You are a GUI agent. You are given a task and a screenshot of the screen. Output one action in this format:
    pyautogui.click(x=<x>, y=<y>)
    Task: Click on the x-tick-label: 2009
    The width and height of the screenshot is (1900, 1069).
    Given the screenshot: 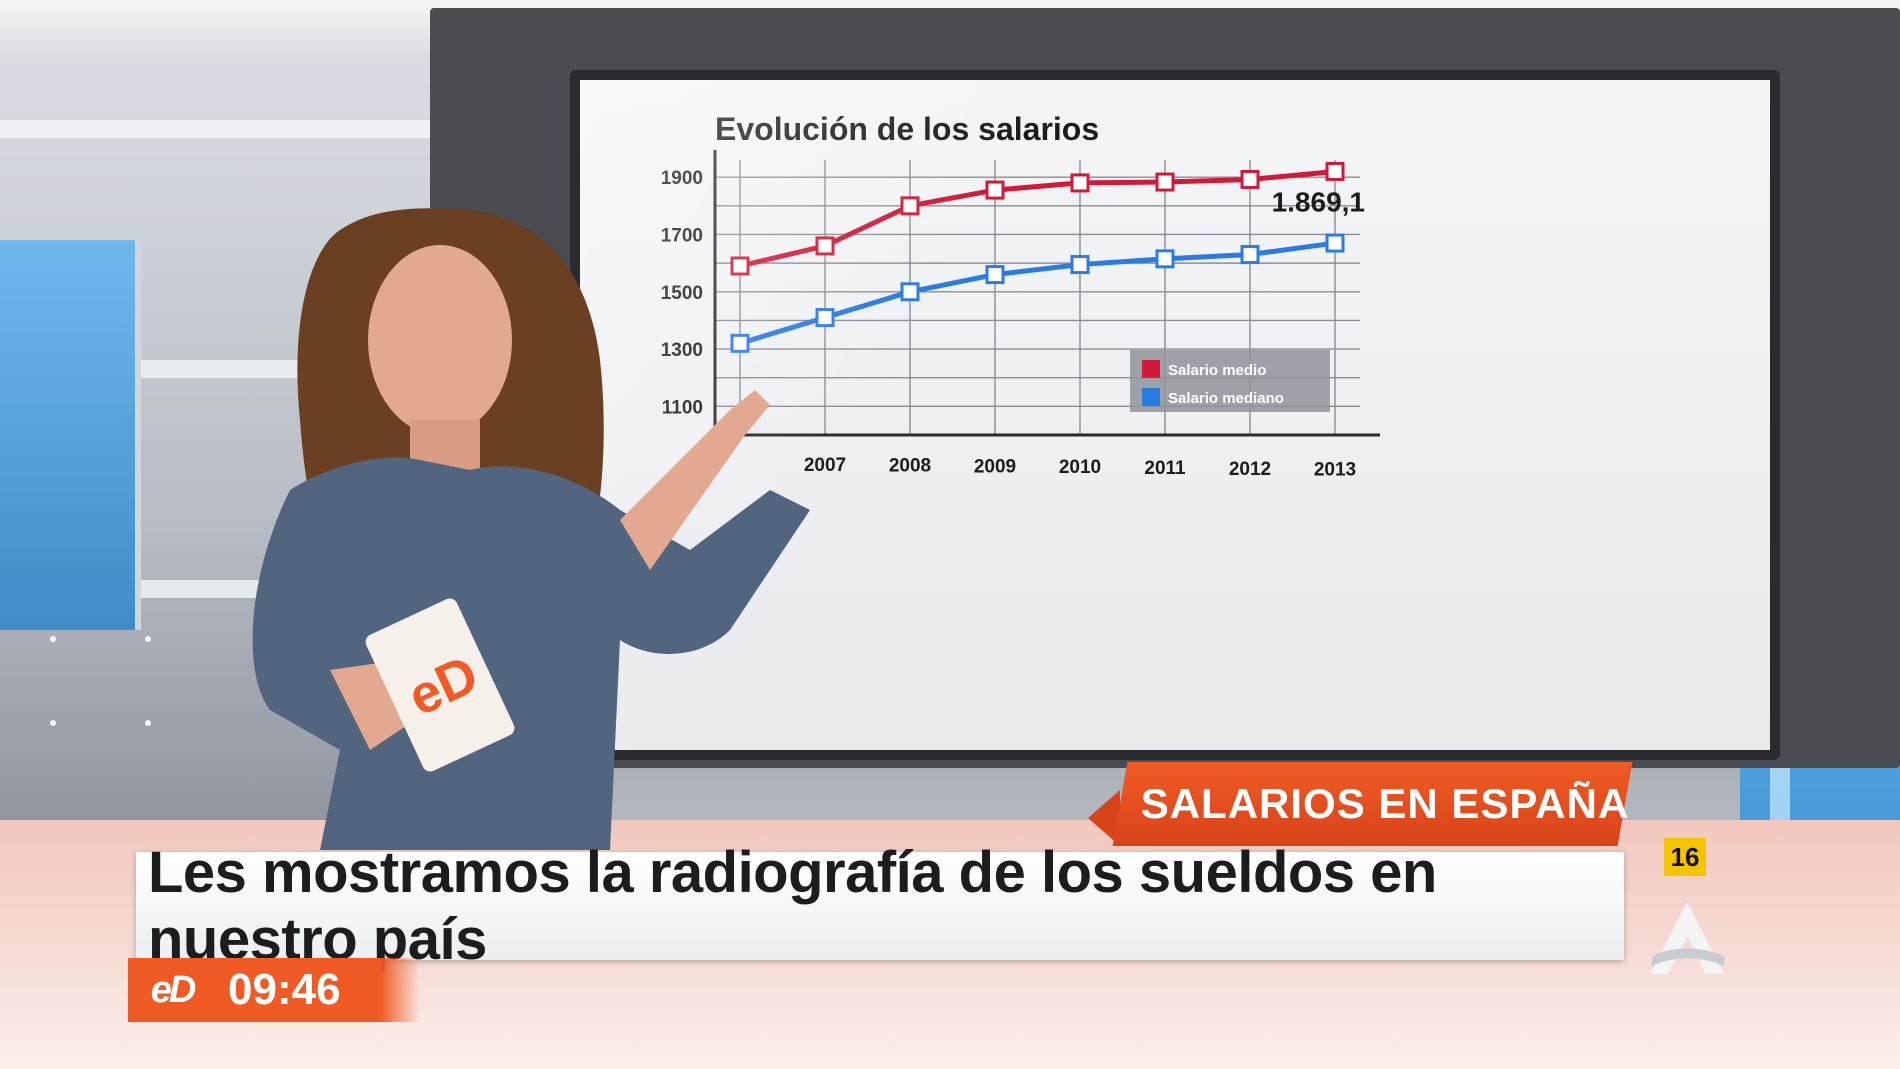 What is the action you would take?
    pyautogui.click(x=995, y=466)
    